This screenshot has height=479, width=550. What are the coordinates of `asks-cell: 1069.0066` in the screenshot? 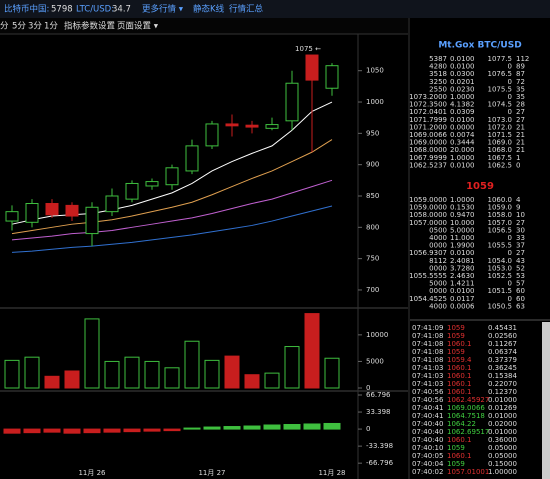 It's located at (428, 135).